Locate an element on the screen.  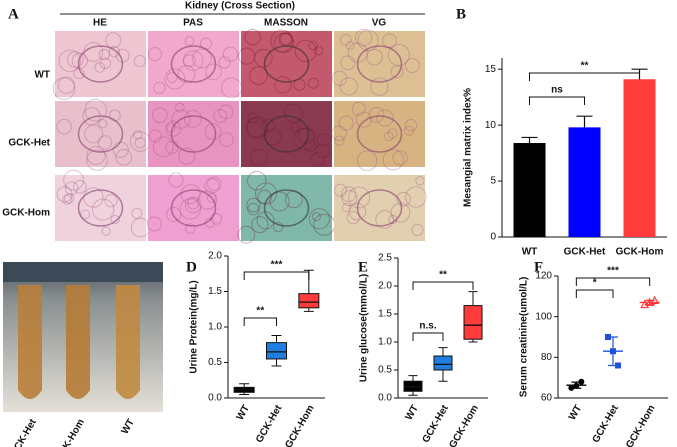
y-axis-label: Mesangial matrix index% is located at coordinates (468, 147).